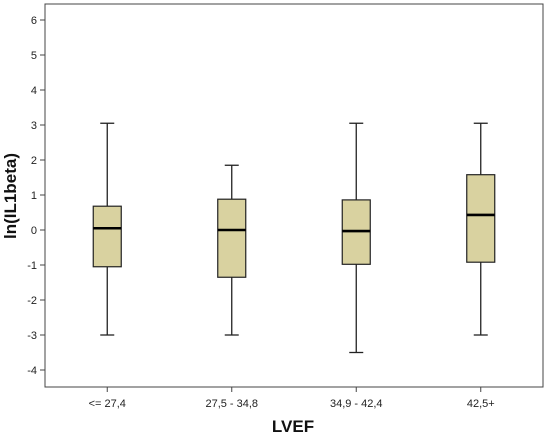  I want to click on x-tick-label: <= 27,4, so click(107, 404).